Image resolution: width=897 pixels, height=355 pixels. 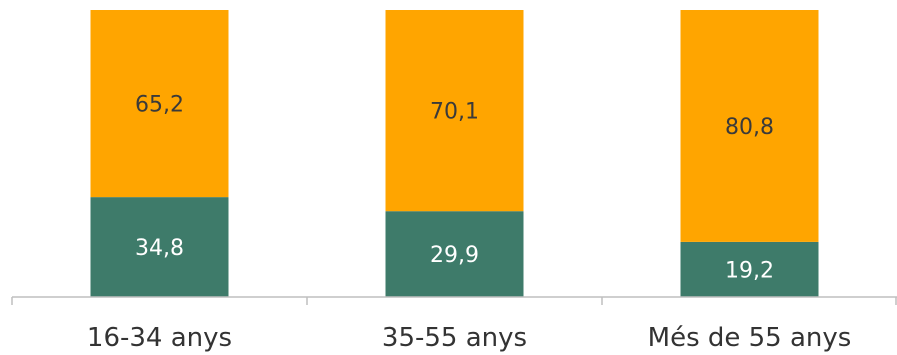 I want to click on data-label: 70,1, so click(x=454, y=112).